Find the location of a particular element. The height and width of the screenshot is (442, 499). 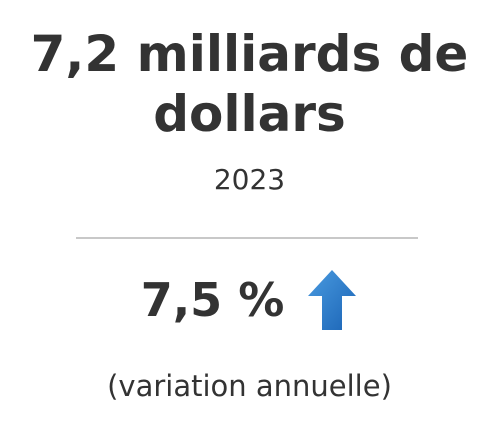

headline-line-1: 7,2 milliards de is located at coordinates (249, 54).